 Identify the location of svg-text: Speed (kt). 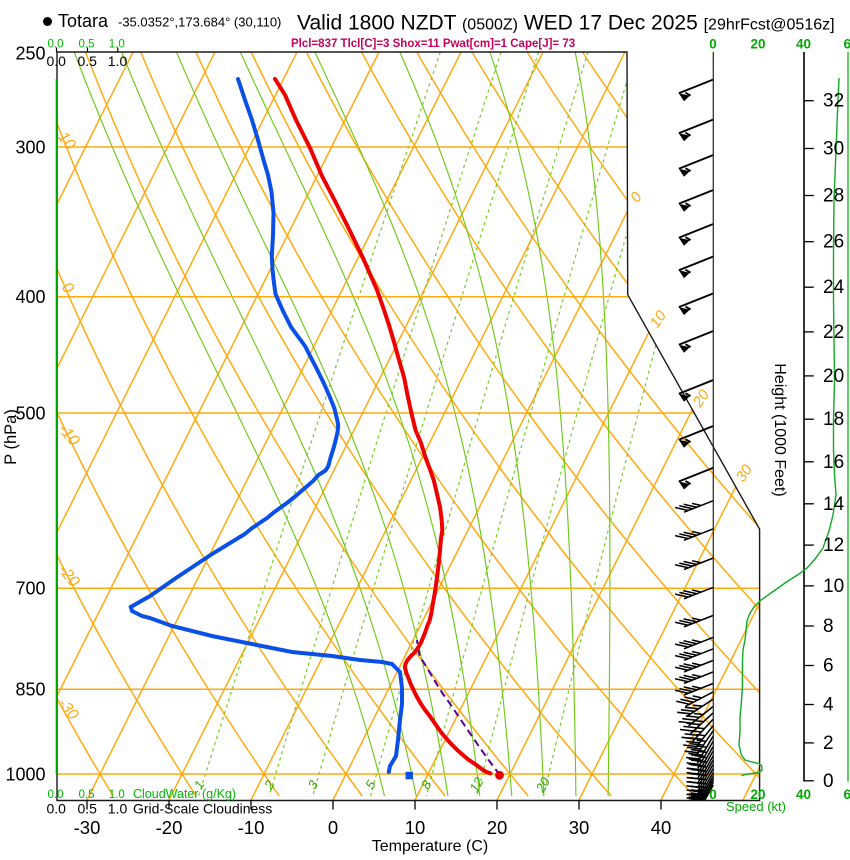
(756, 806).